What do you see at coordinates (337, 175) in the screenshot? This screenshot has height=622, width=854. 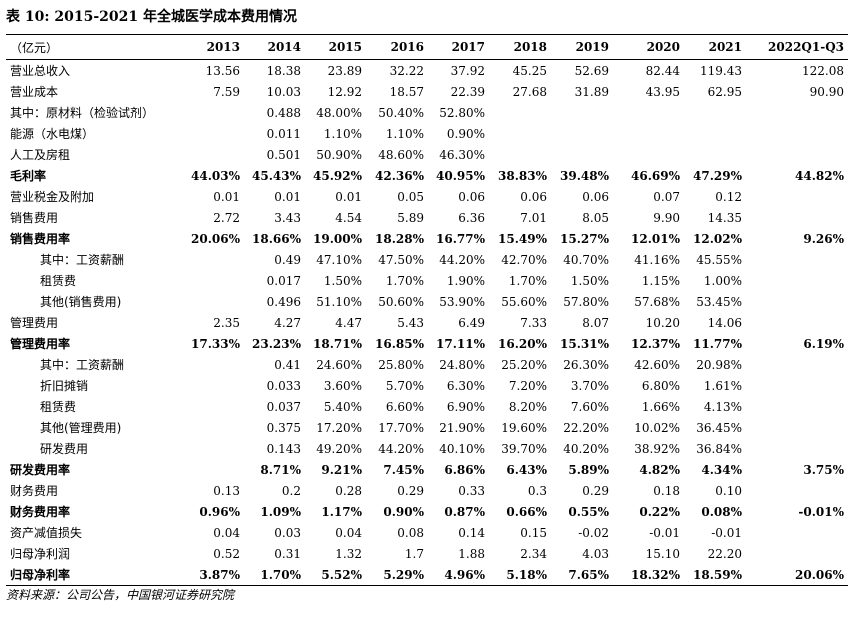 I see `cell-value: 45.92%` at bounding box center [337, 175].